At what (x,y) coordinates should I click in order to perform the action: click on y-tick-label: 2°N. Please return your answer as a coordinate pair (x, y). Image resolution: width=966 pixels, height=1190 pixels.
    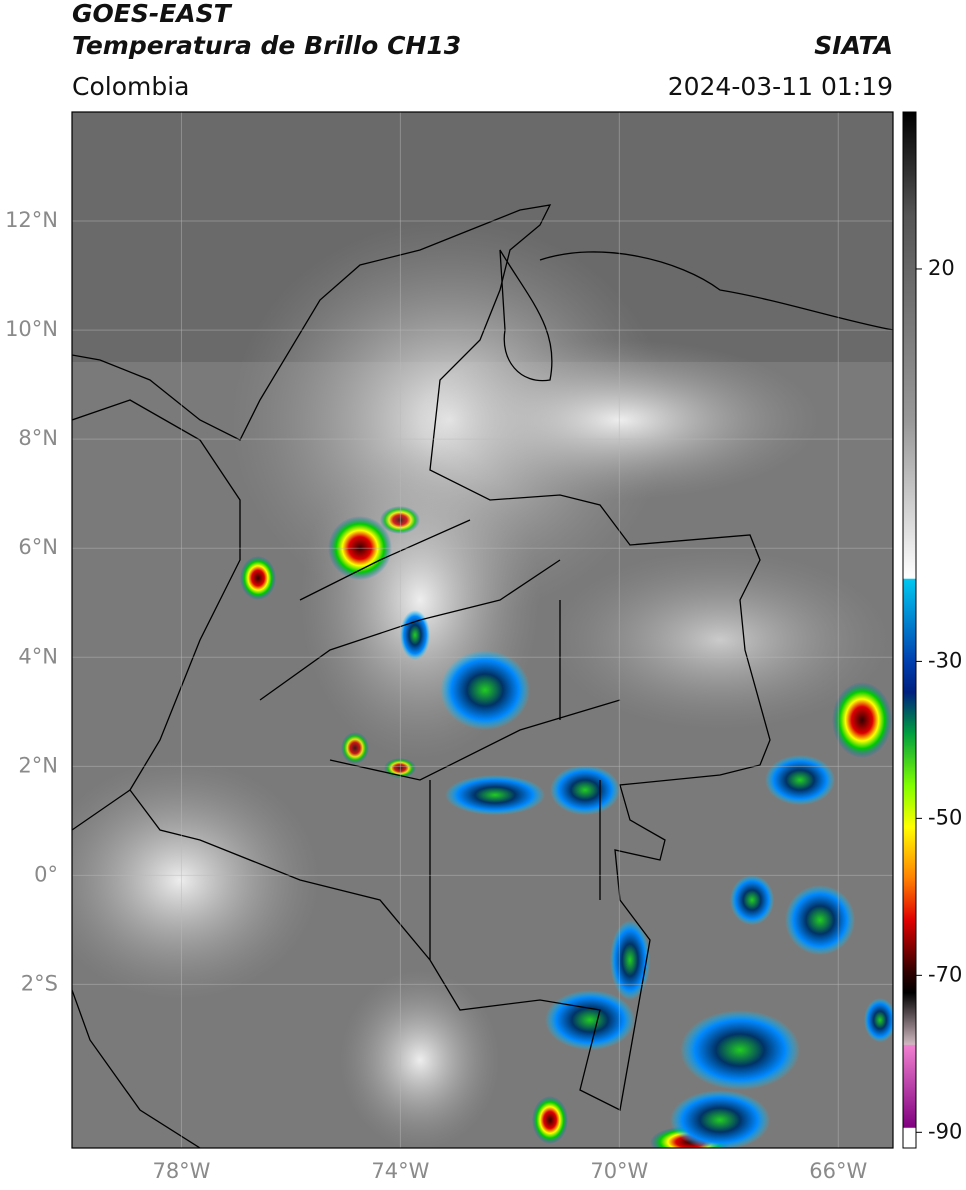
    Looking at the image, I should click on (38, 765).